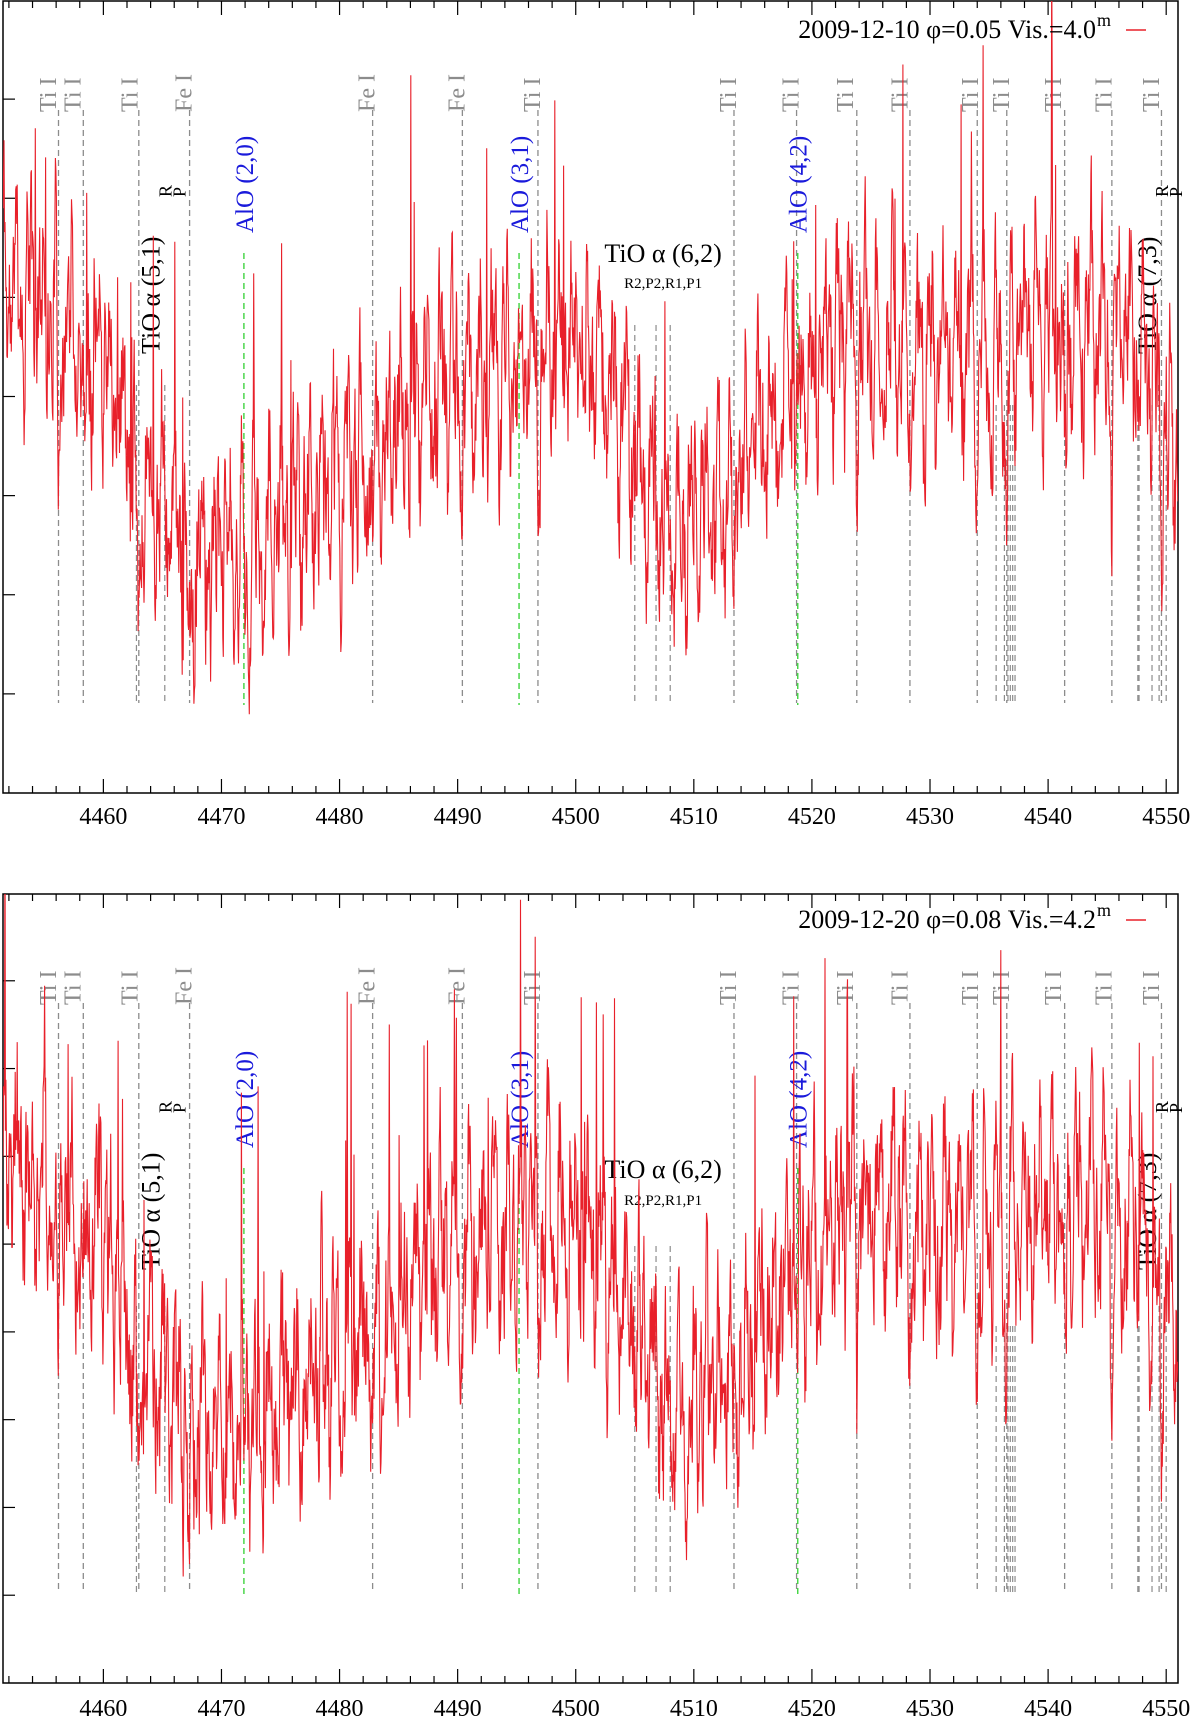 The height and width of the screenshot is (1723, 1200). Describe the element at coordinates (947, 919) in the screenshot. I see `legend-label: 2009-12-20 φ=0.08 Vis.=4.2` at that location.